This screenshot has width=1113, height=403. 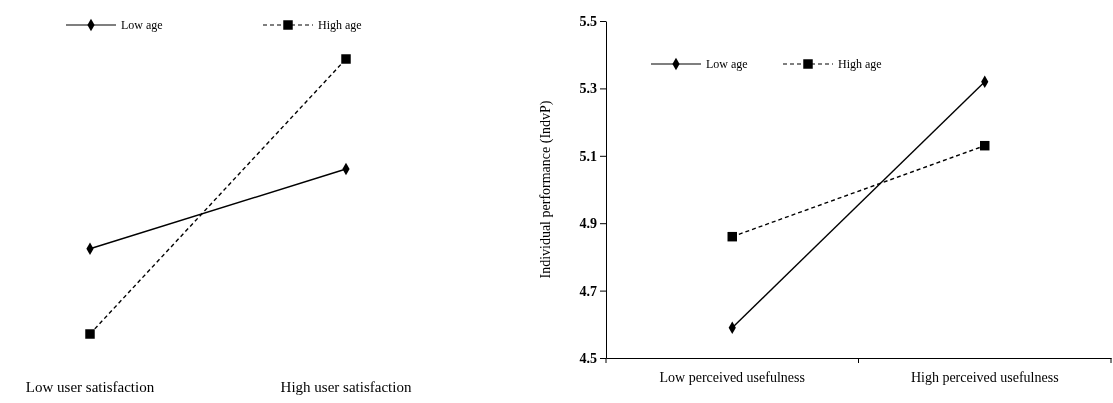 I want to click on y-tick-label: 4.5, so click(x=588, y=358).